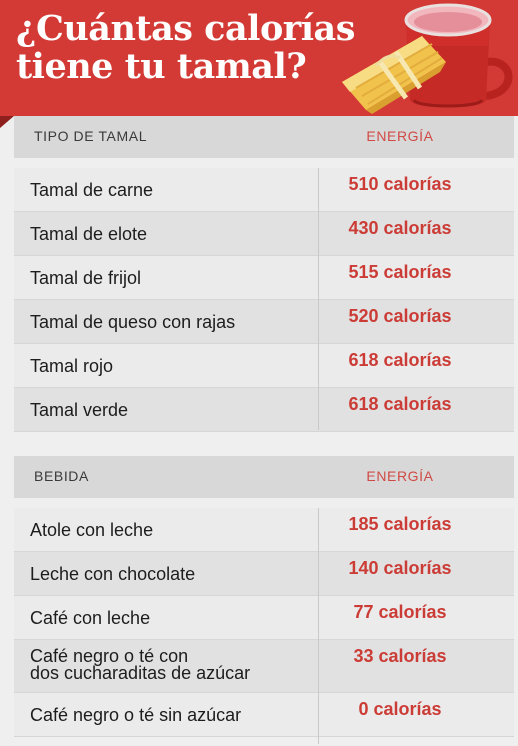 Image resolution: width=518 pixels, height=746 pixels. Describe the element at coordinates (400, 656) in the screenshot. I see `item-energy: 33 calorías` at that location.